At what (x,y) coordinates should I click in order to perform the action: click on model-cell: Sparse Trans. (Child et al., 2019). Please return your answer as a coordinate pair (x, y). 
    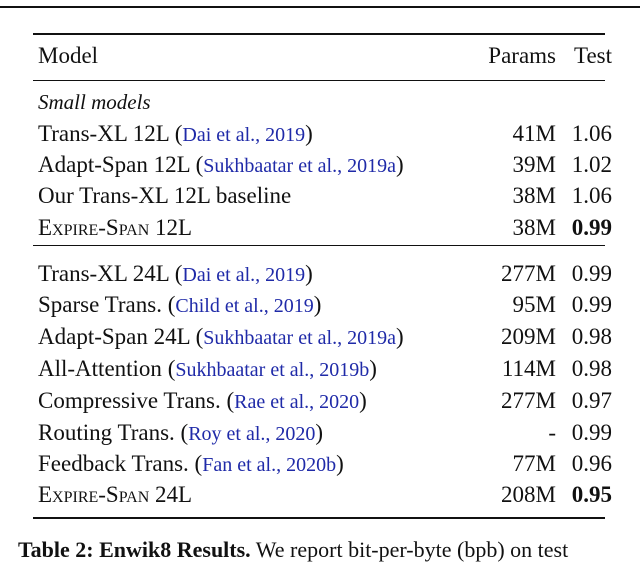
    Looking at the image, I should click on (179, 305).